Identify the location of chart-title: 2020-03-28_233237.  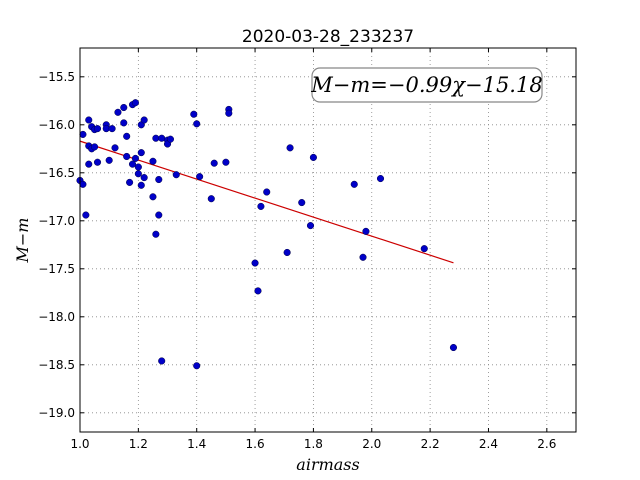
(328, 37).